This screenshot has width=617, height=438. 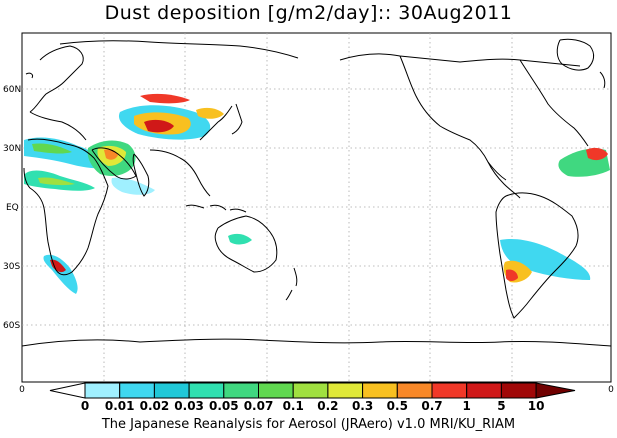 What do you see at coordinates (224, 406) in the screenshot?
I see `colorbar-tick-label: 0.05` at bounding box center [224, 406].